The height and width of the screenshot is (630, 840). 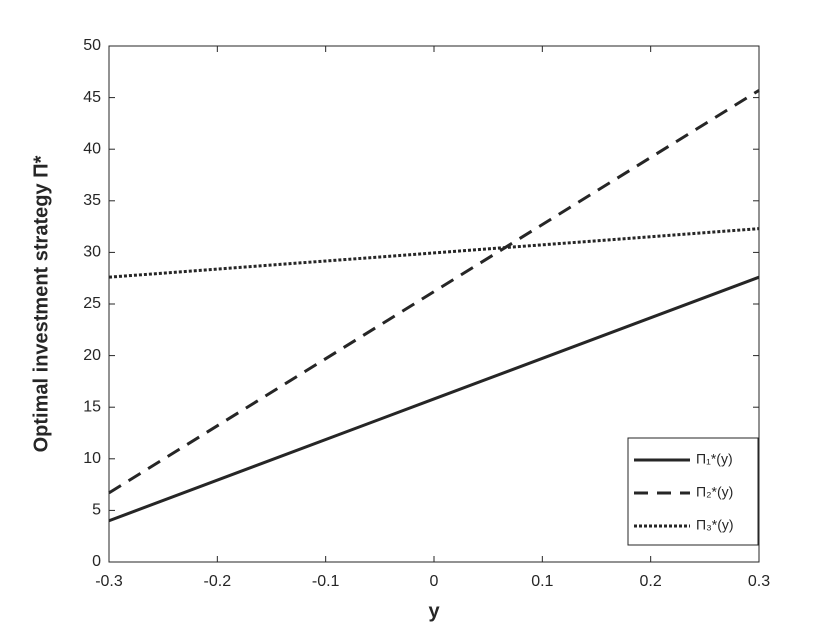 I want to click on x-tick-label: -0.3, so click(x=109, y=581).